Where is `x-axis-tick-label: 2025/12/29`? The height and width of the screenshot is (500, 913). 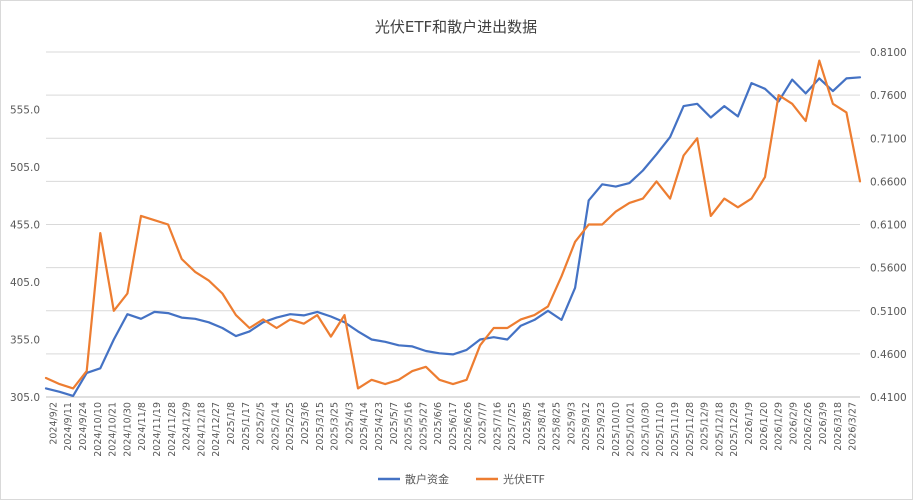 x-axis-tick-label: 2025/12/29 is located at coordinates (734, 429).